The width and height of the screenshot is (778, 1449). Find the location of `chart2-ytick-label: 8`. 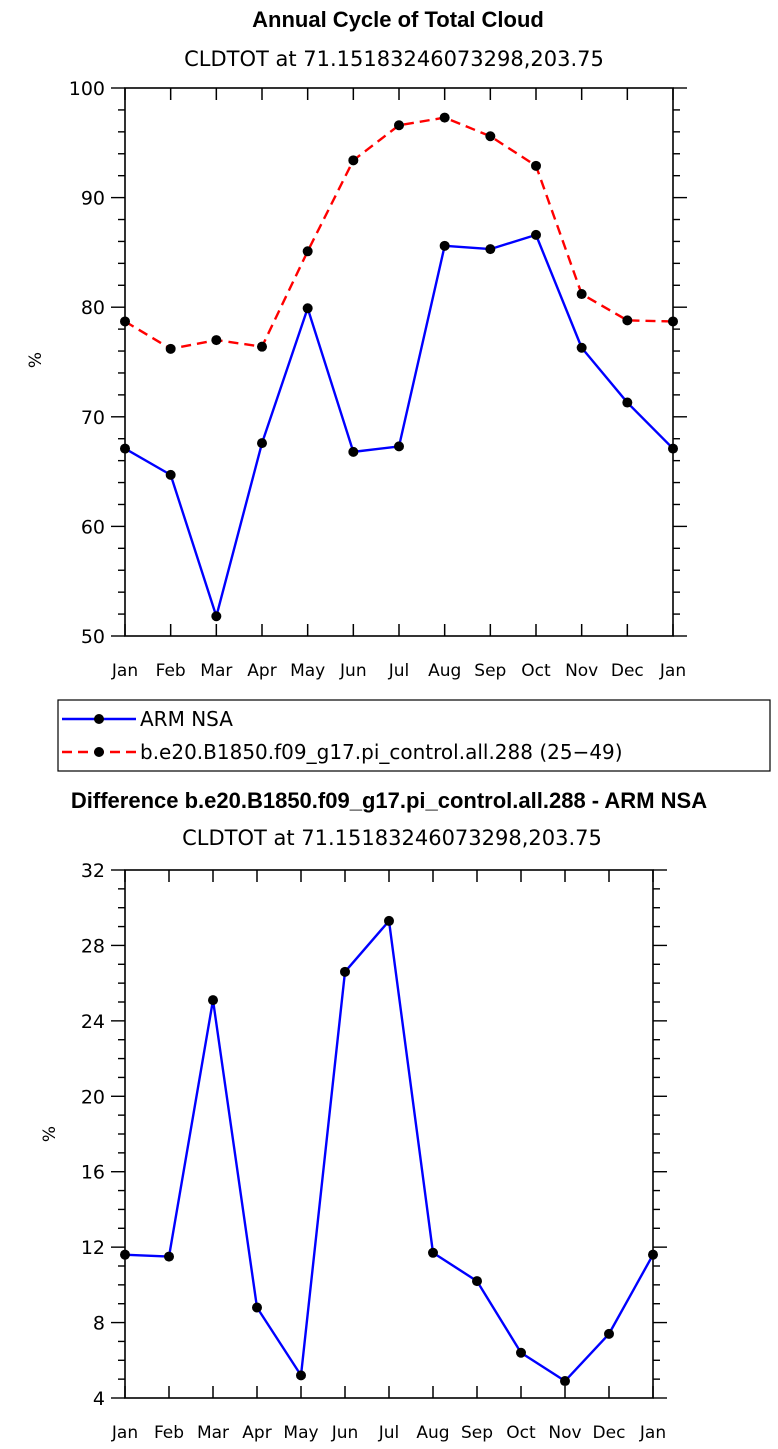

chart2-ytick-label: 8 is located at coordinates (99, 1324).